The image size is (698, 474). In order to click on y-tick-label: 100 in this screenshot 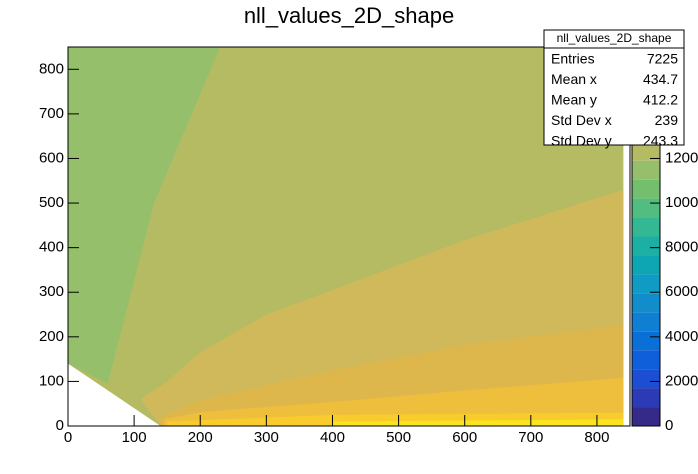, I will do `click(51, 380)`.